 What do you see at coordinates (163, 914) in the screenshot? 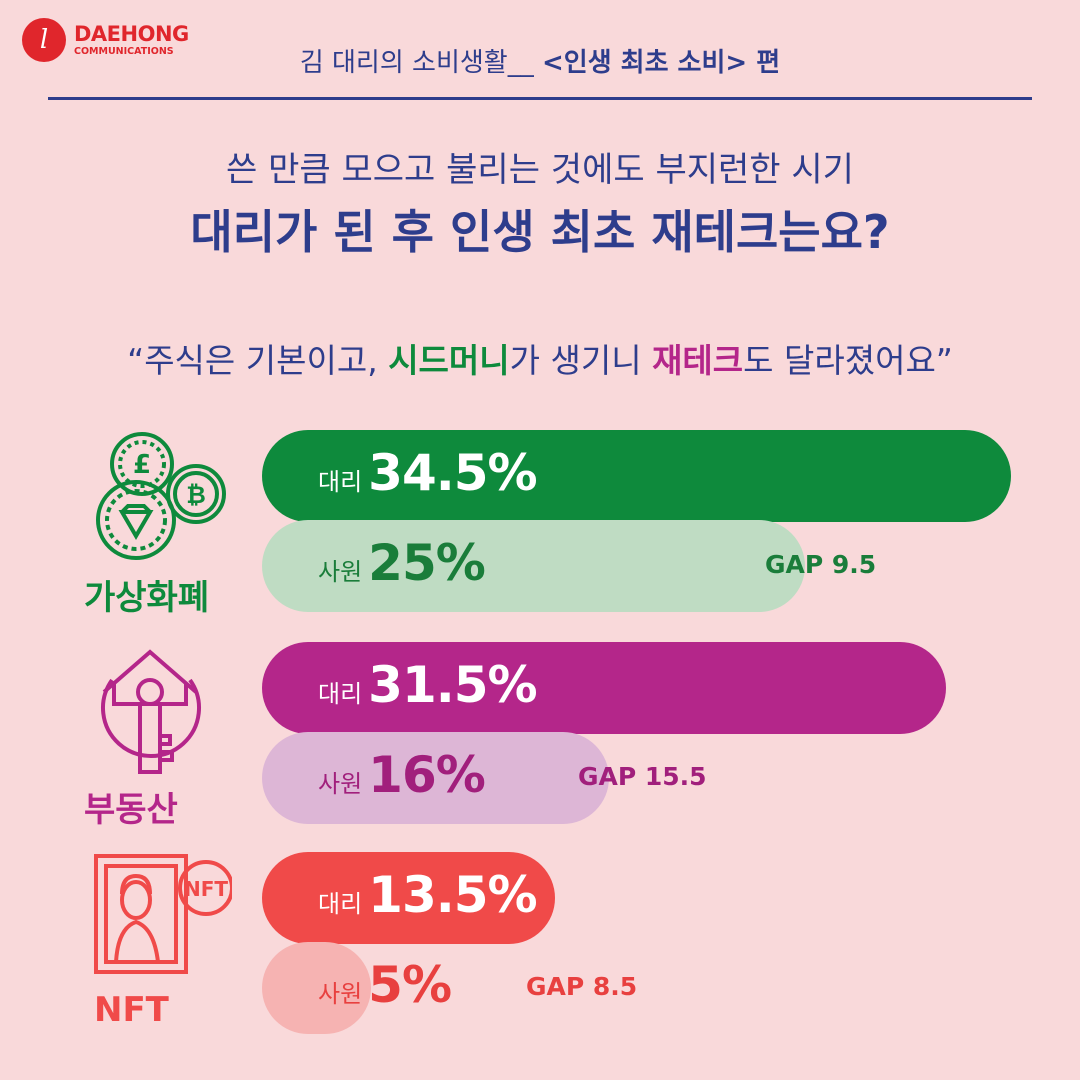
I see `nft-painting-icon: NFT` at bounding box center [163, 914].